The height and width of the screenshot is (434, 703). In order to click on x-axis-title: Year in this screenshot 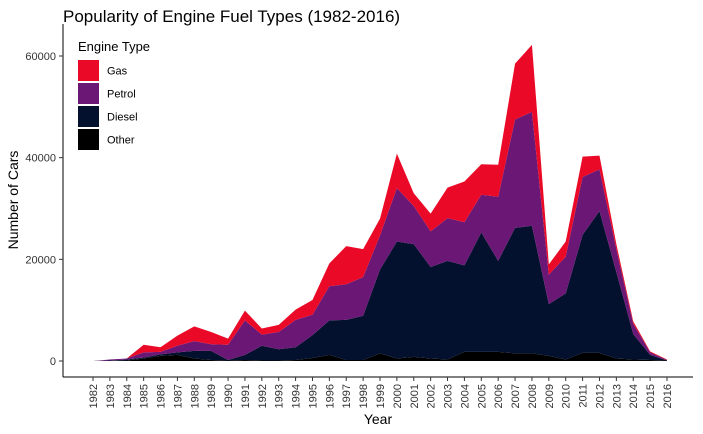, I will do `click(378, 419)`.